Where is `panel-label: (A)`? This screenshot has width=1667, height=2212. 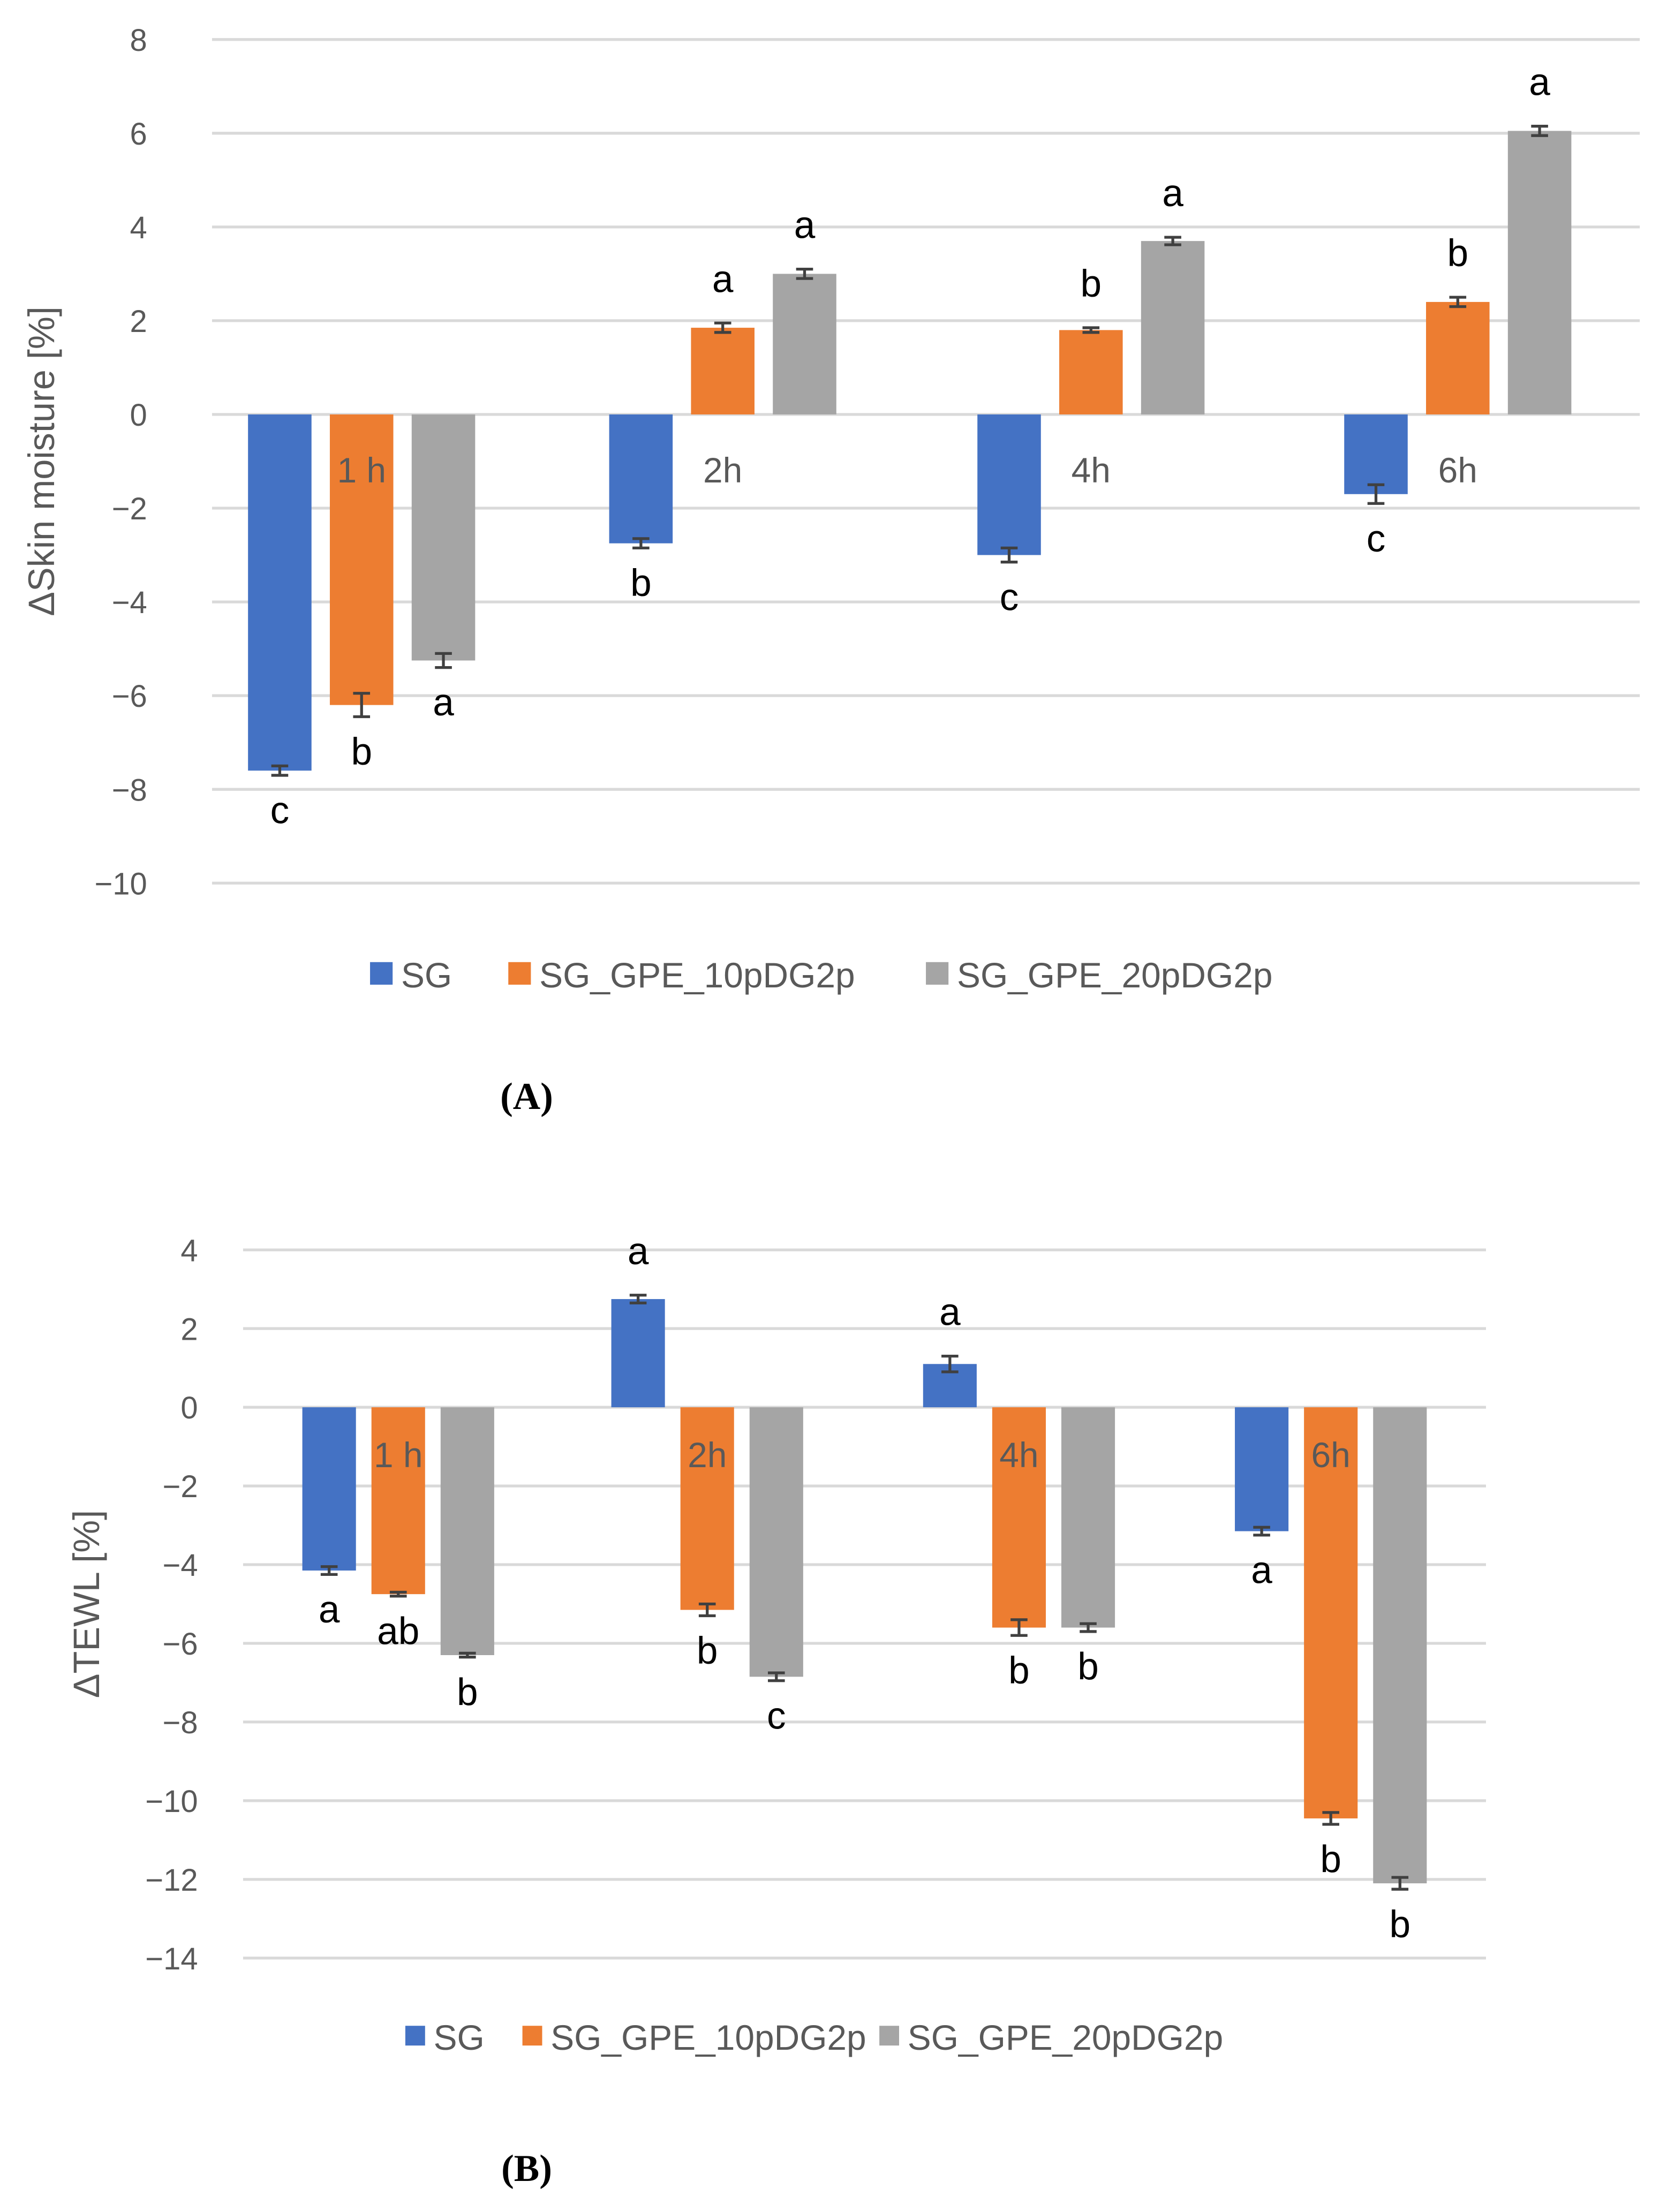
panel-label: (A) is located at coordinates (526, 1097).